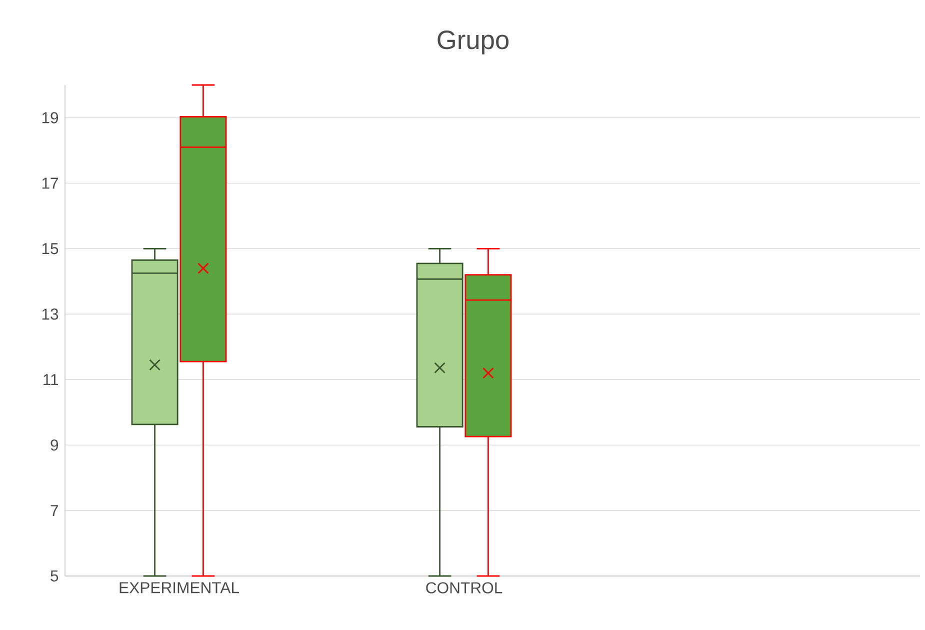  What do you see at coordinates (54, 510) in the screenshot?
I see `y-tick-label: 7` at bounding box center [54, 510].